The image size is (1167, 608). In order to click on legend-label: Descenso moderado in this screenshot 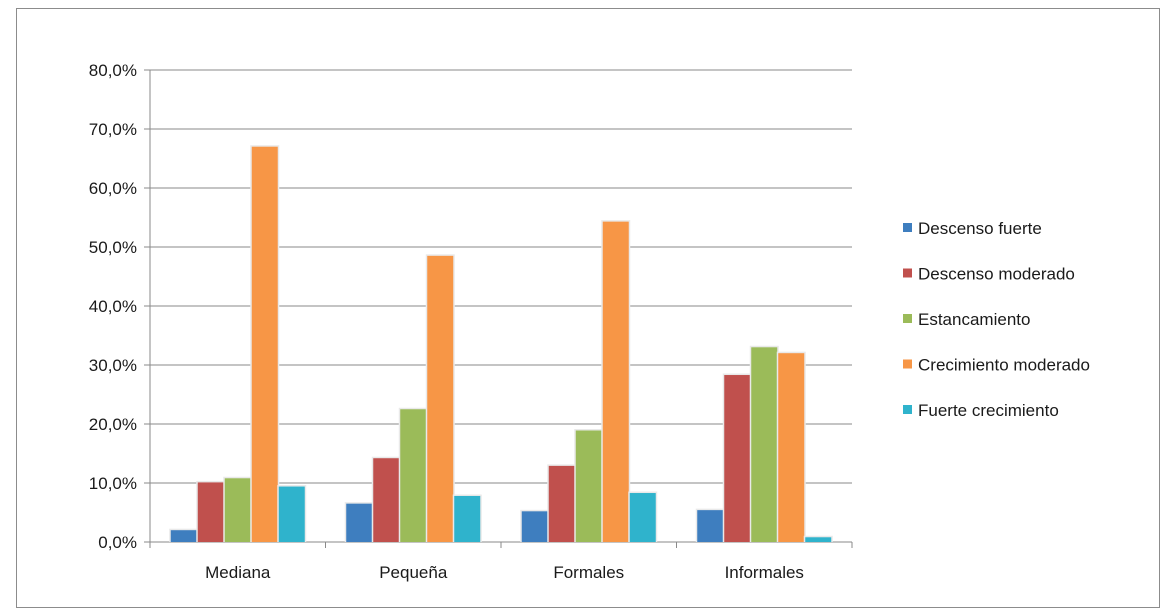, I will do `click(996, 274)`.